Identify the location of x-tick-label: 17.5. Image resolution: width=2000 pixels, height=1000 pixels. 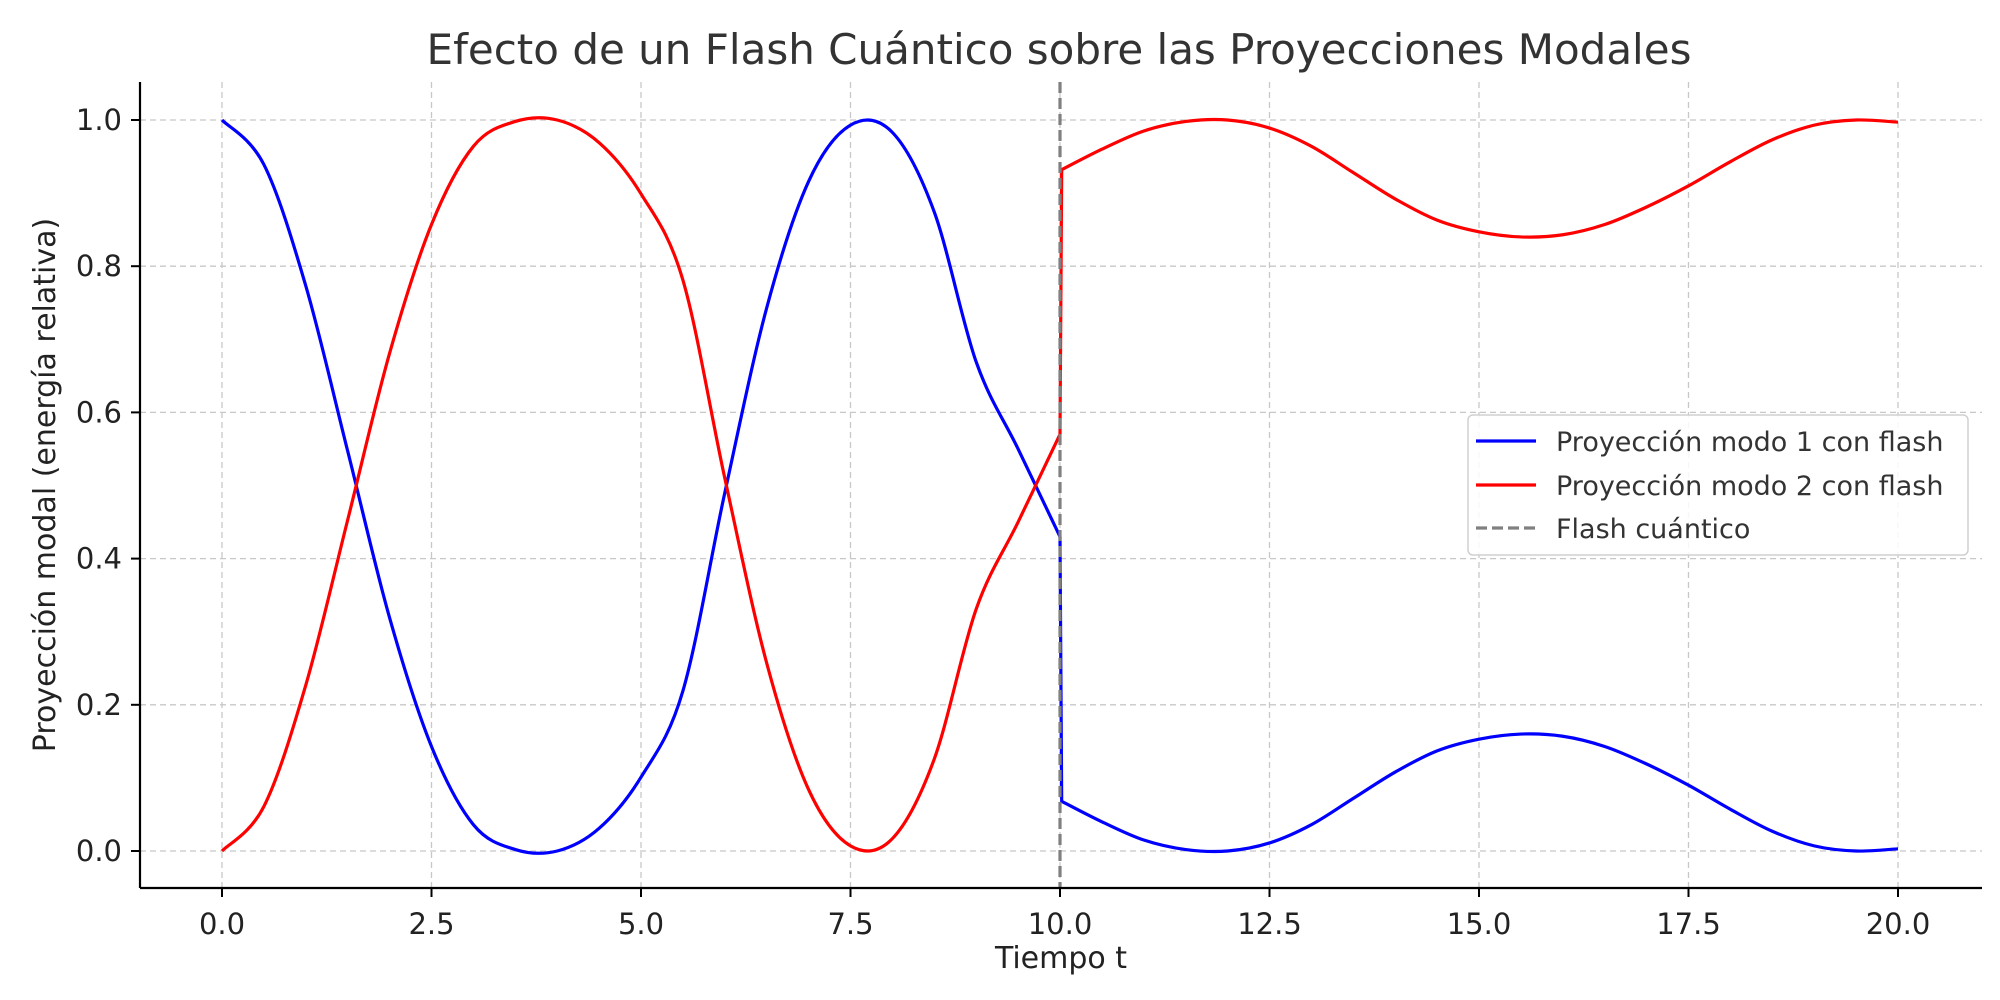
(1688, 924).